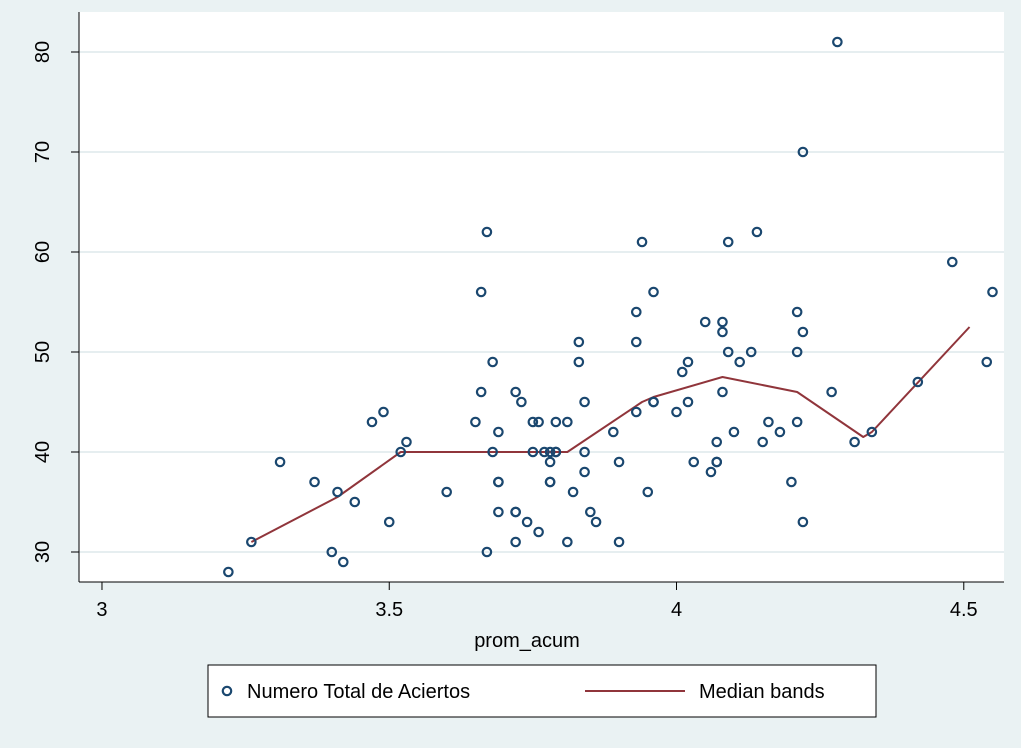  I want to click on x-tick-label: 4.5, so click(964, 610).